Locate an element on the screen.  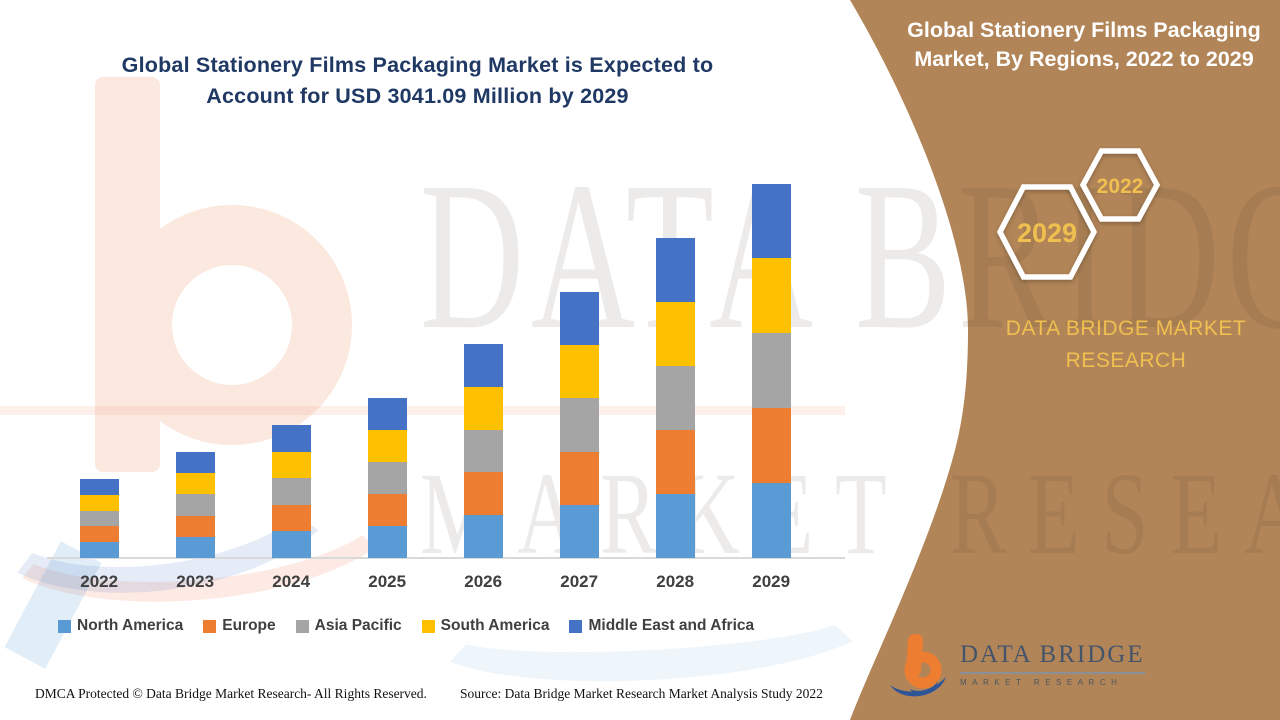
badge-year-2022: 2022 is located at coordinates (1120, 186).